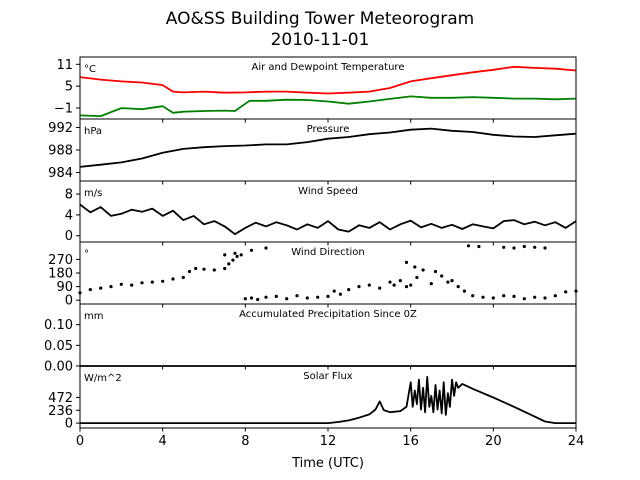 Image resolution: width=640 pixels, height=480 pixels. I want to click on y-tick-label-wind_speed: 8, so click(69, 195).